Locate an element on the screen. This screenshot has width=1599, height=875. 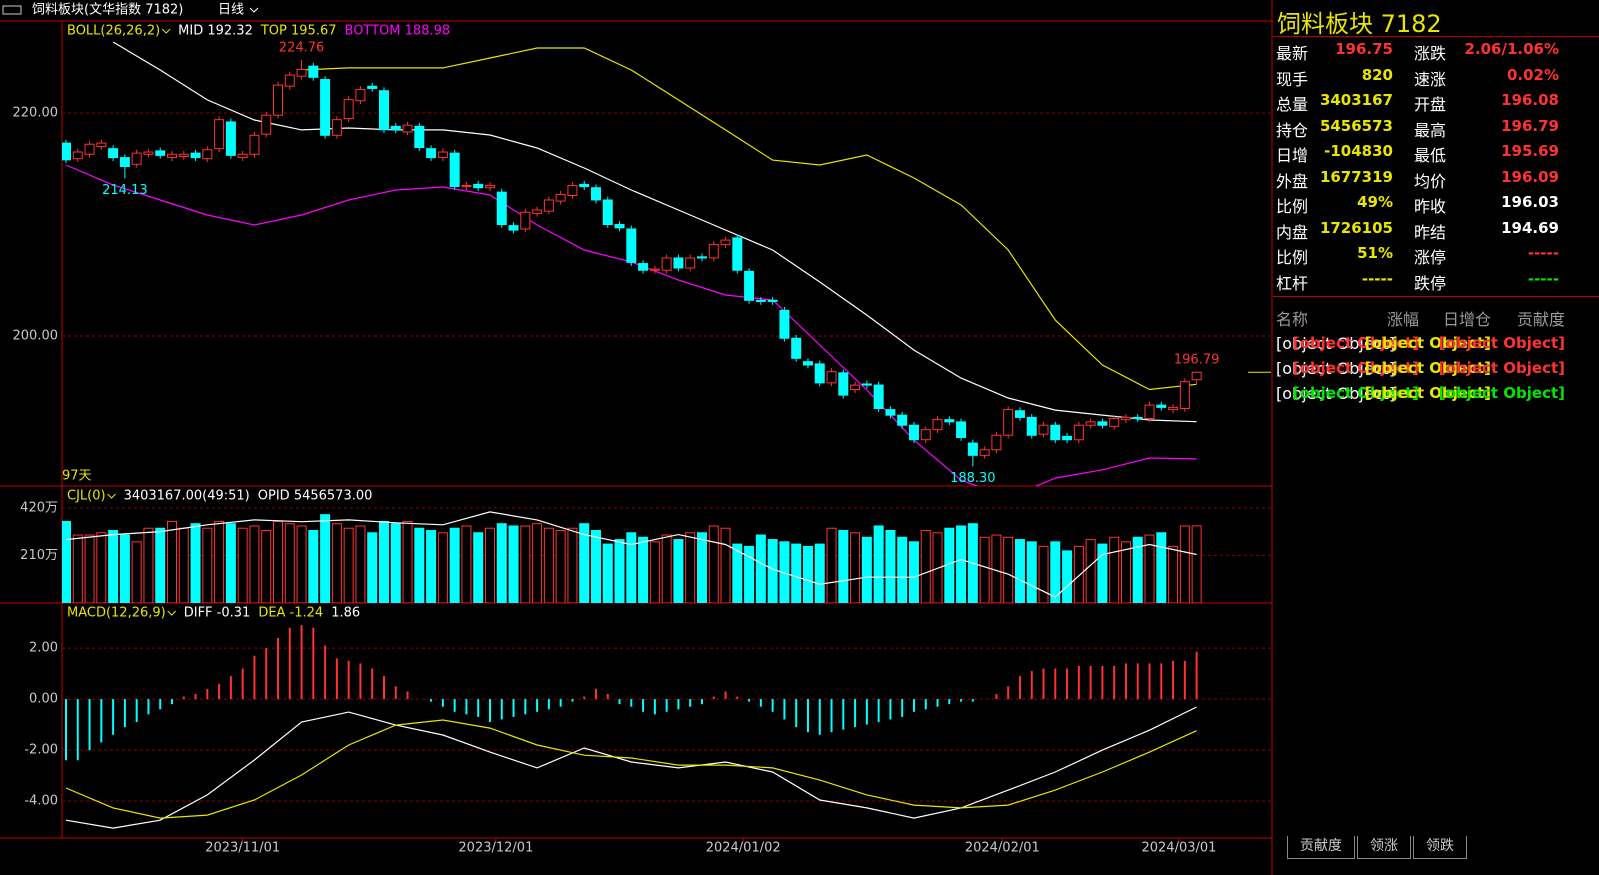
tab: 领涨 is located at coordinates (1384, 847).